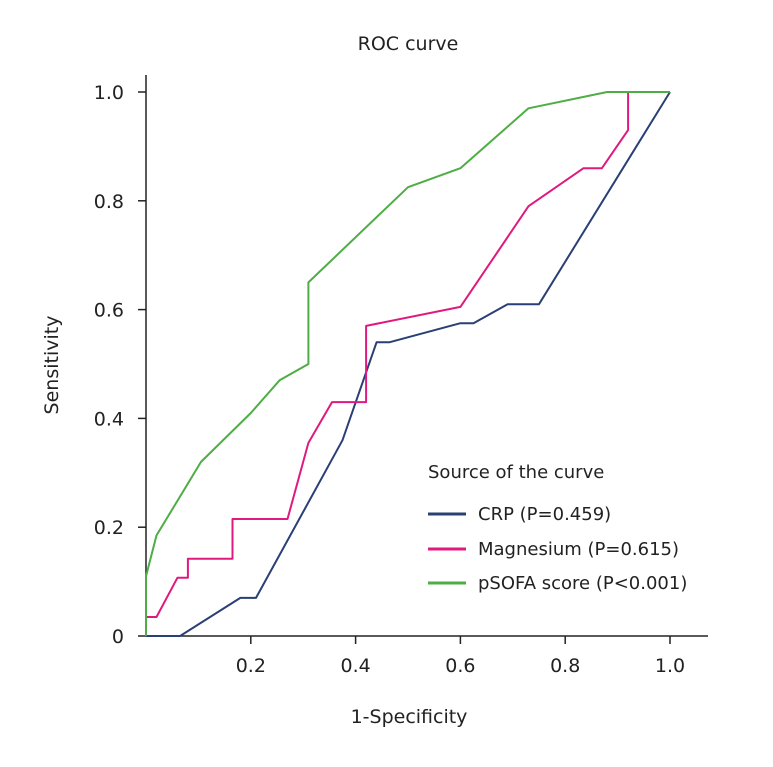 The image size is (773, 767). I want to click on y-tick-label: 1.0, so click(109, 93).